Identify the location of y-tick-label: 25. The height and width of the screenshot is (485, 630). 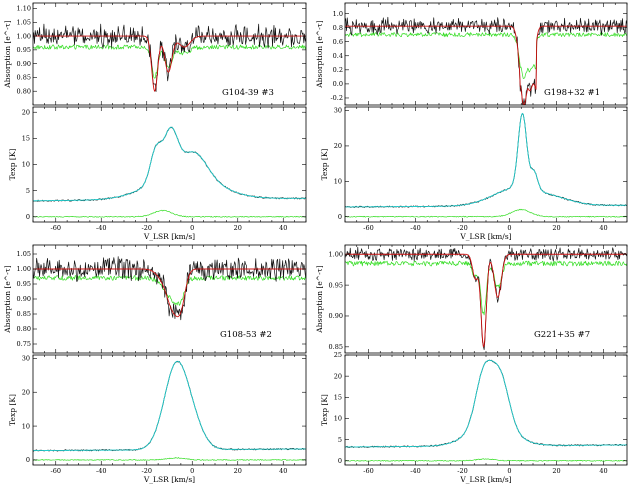
(338, 355).